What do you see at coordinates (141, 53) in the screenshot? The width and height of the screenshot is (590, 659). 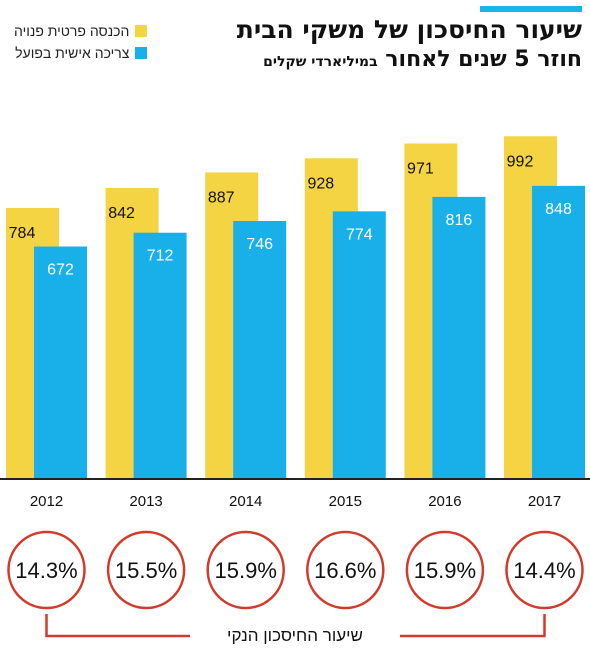 I see `legend-swatch-consumption` at bounding box center [141, 53].